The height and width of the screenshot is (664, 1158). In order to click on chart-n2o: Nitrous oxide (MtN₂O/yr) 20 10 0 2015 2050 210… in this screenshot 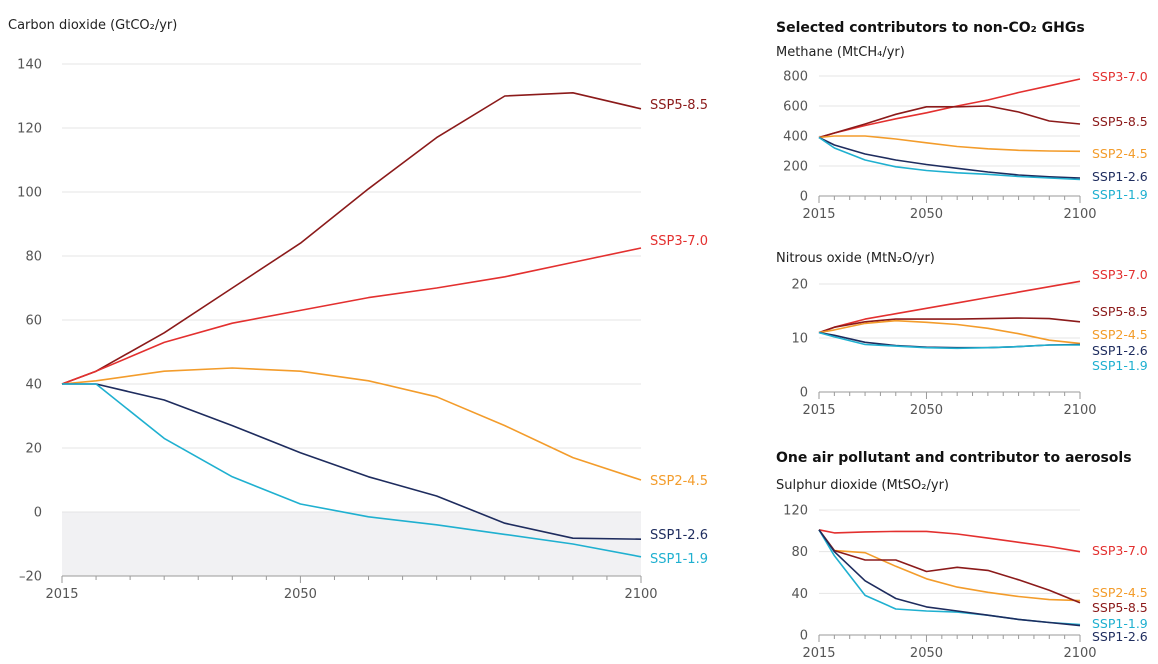, I will do `click(962, 334)`.